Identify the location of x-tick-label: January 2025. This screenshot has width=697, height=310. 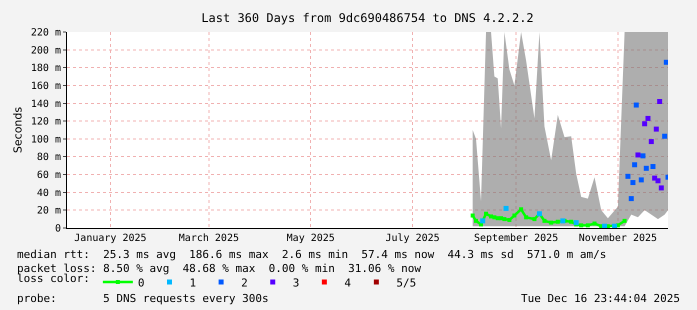
(110, 238).